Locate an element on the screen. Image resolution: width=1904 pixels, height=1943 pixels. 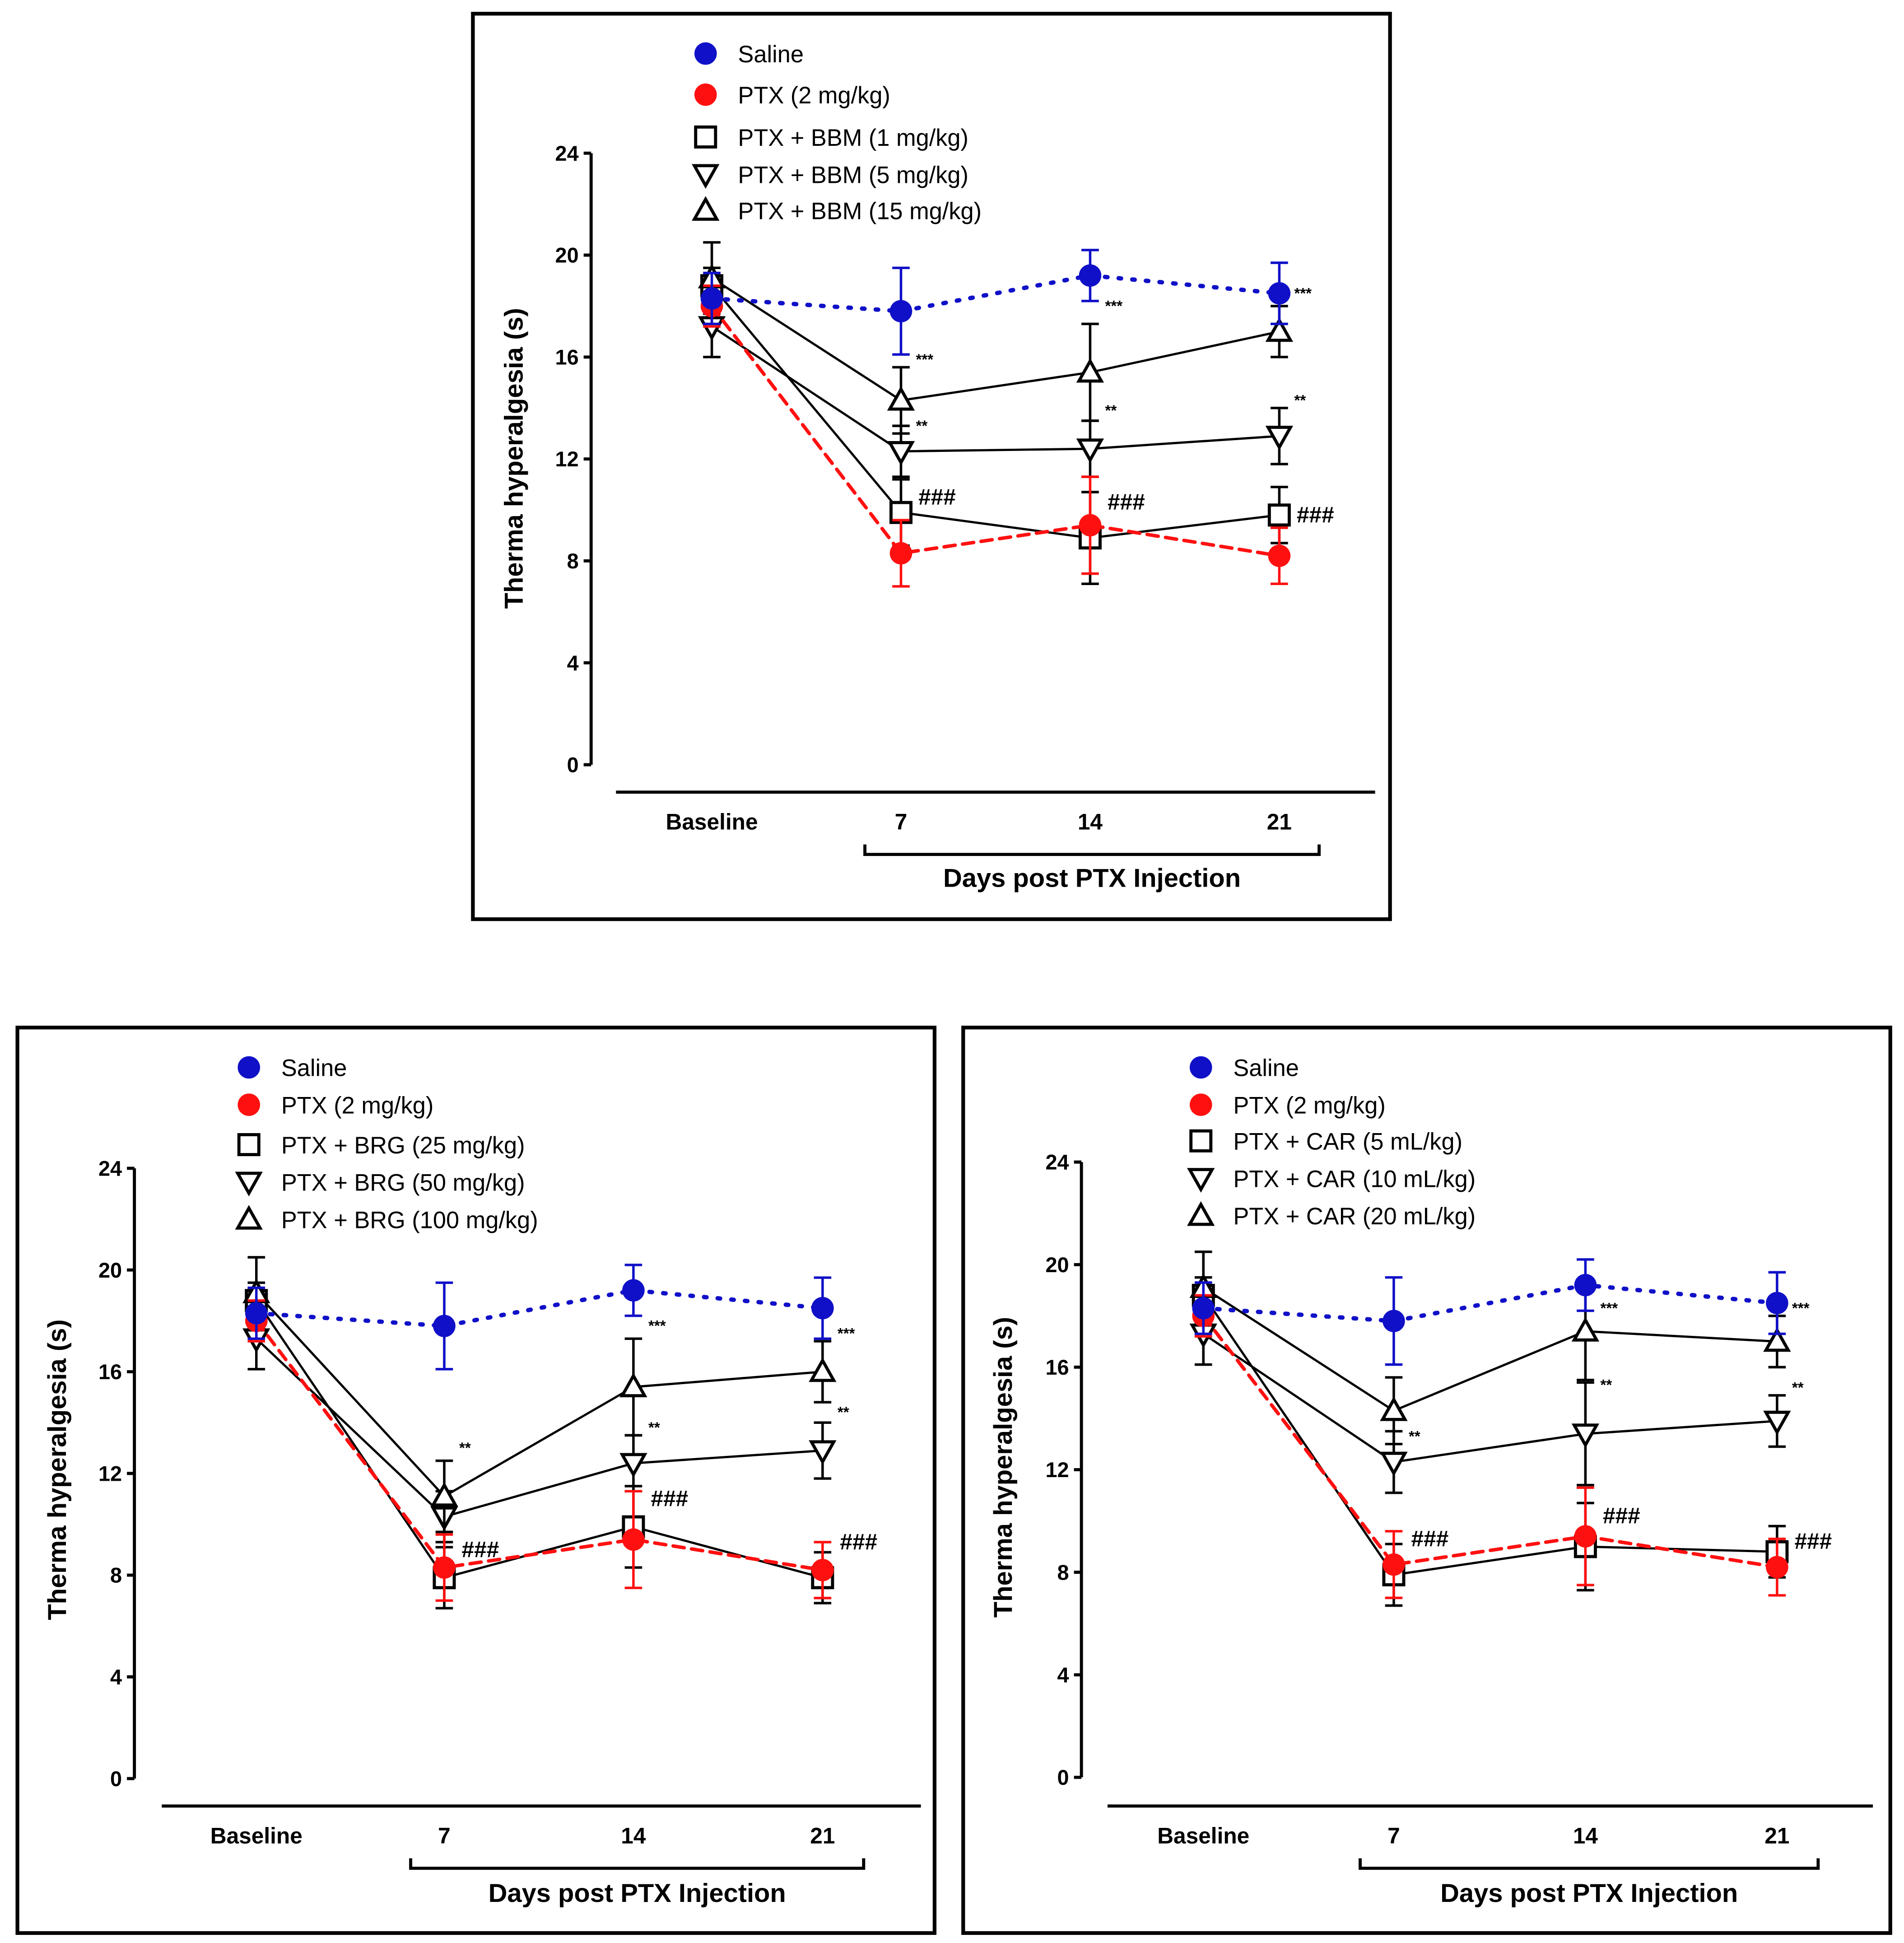
legend-label: PTX + BRG (50 mg/kg) is located at coordinates (403, 1183).